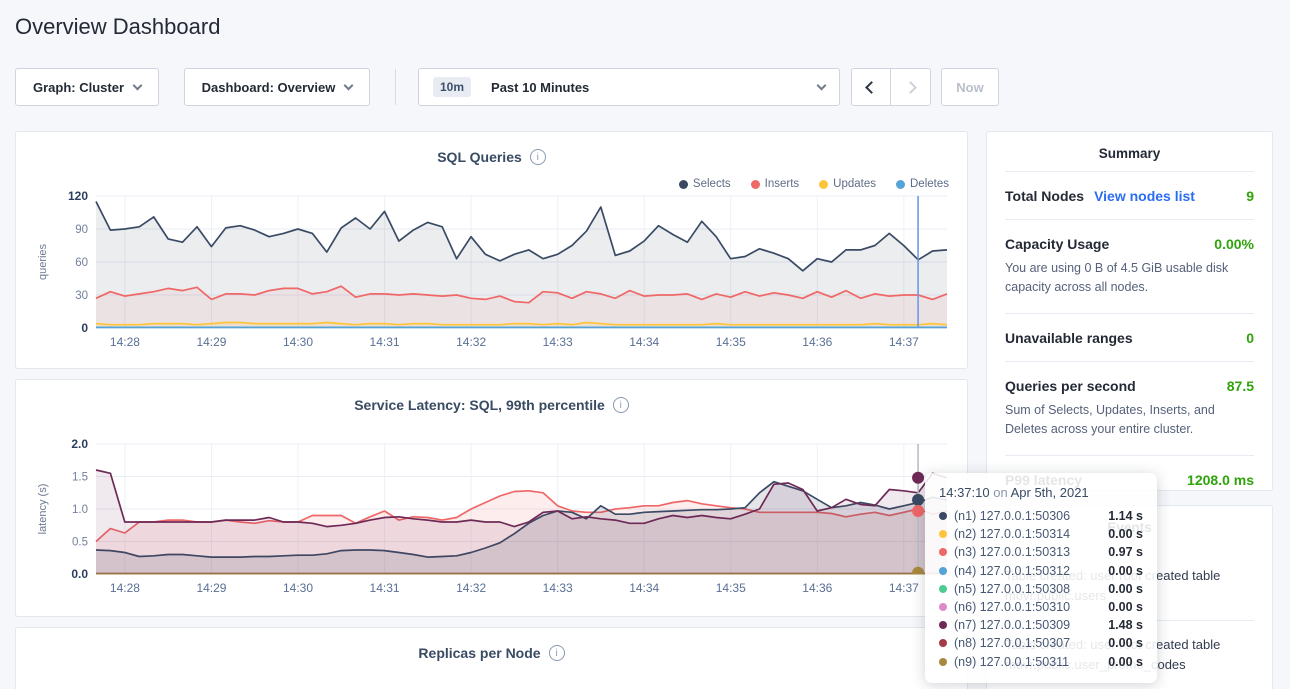  I want to click on chevron-left-icon, so click(871, 87).